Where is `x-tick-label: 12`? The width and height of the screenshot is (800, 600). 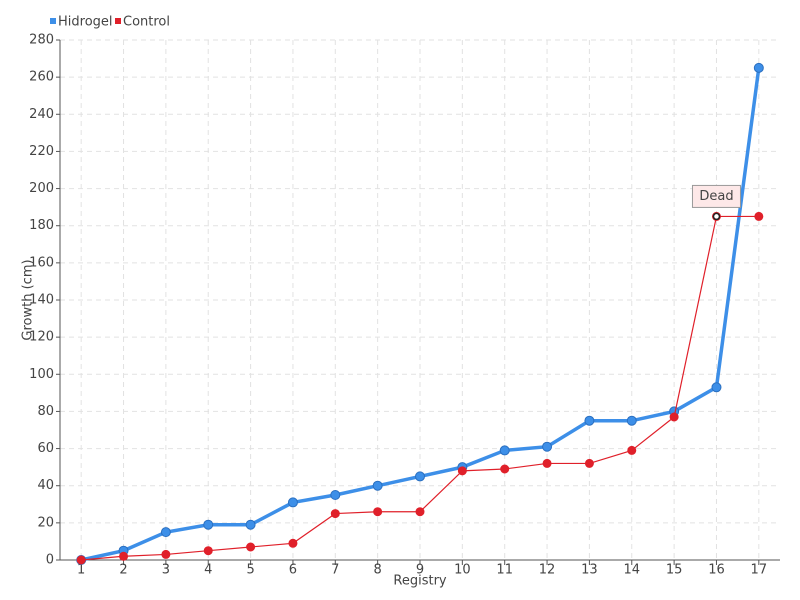
x-tick-label: 12 is located at coordinates (547, 570).